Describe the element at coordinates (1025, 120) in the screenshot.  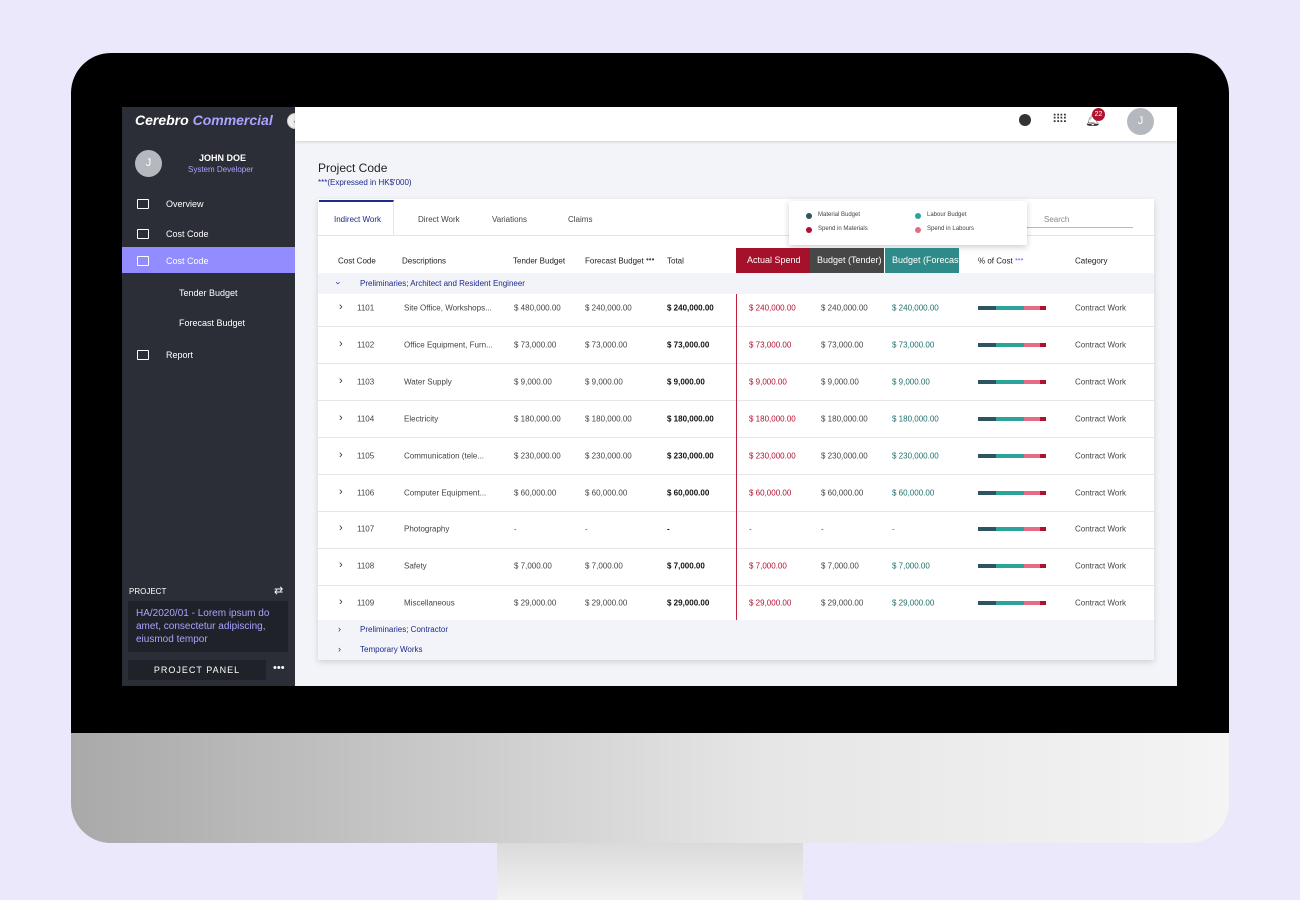
I see `send-icon` at that location.